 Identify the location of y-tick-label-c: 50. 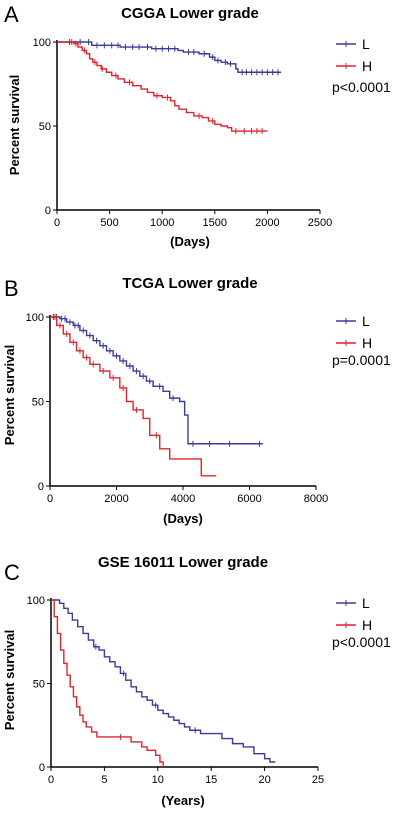
(39, 685).